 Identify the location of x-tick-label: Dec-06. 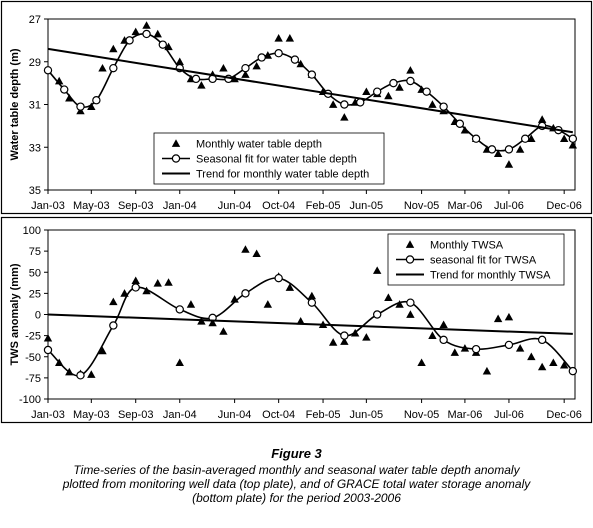
(563, 206).